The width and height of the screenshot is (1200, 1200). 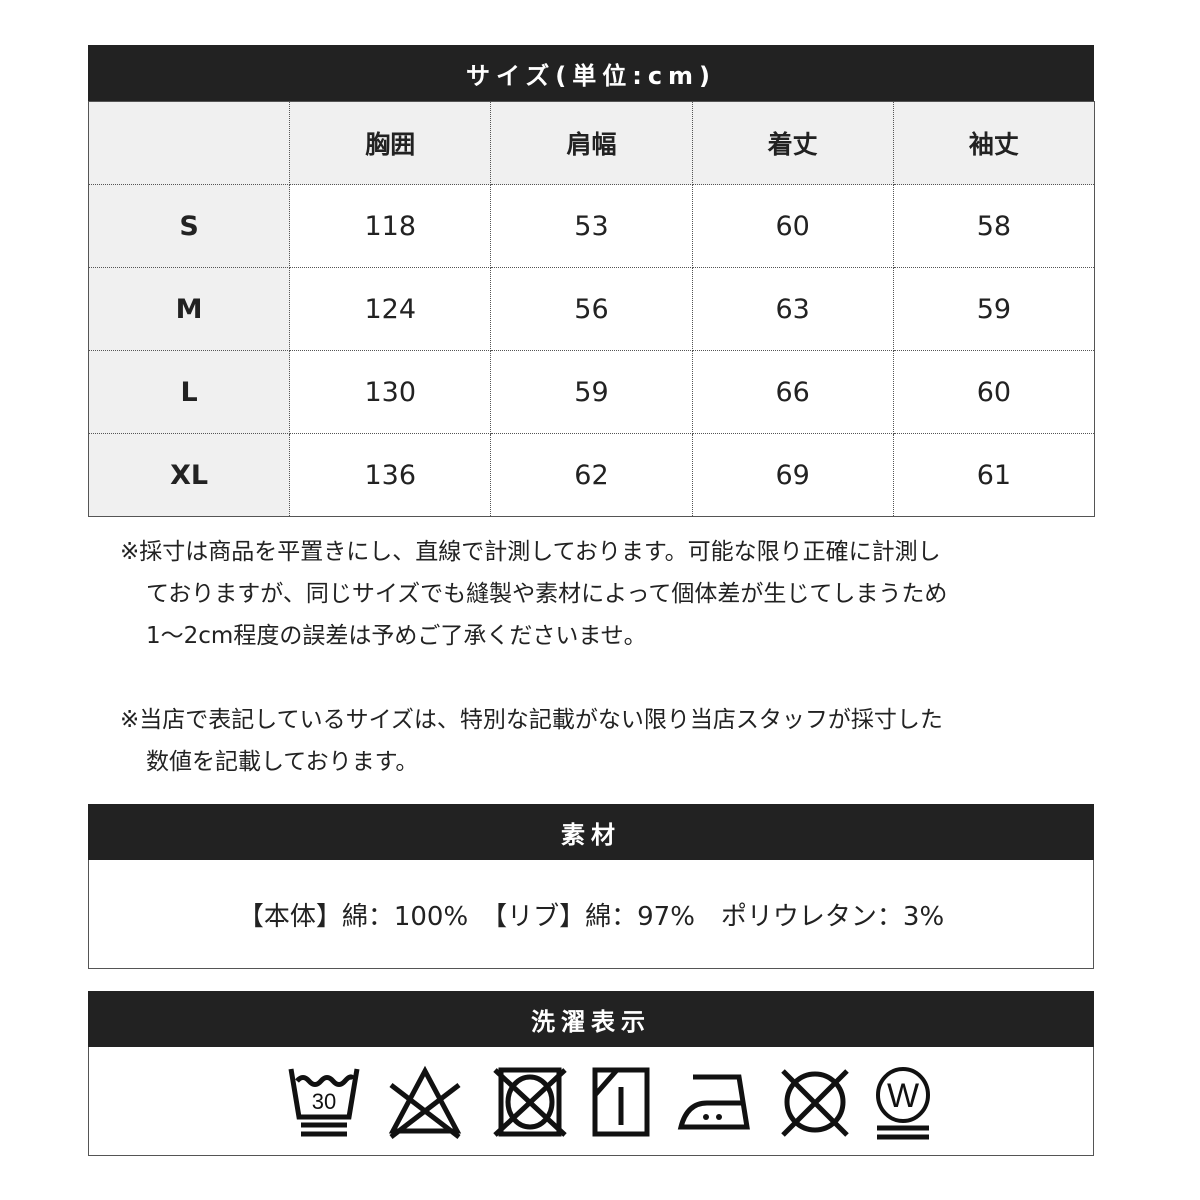 I want to click on size-label: M, so click(x=189, y=309).